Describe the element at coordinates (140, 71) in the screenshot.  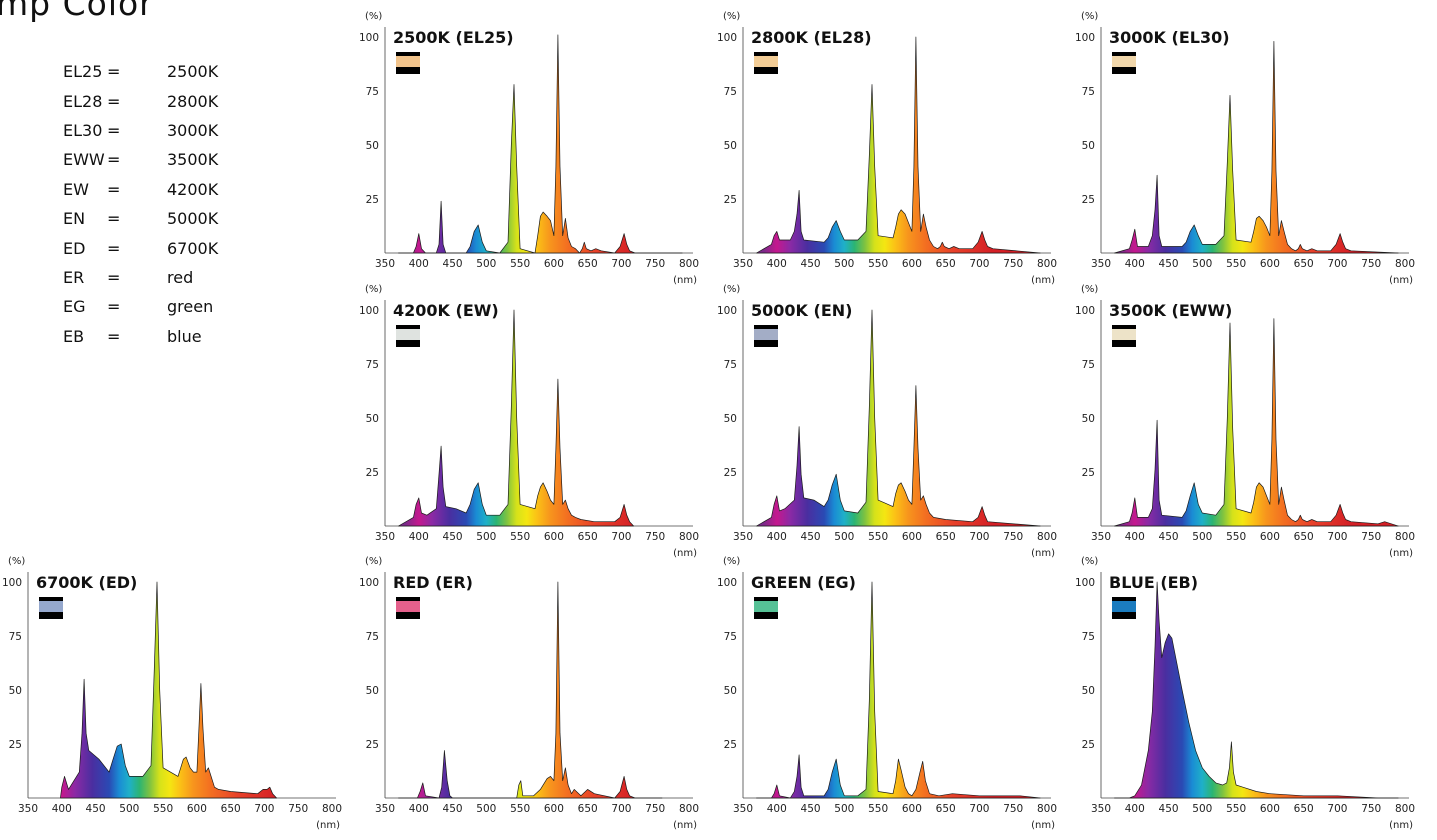
I see `legend-row: EL25=2500K` at that location.